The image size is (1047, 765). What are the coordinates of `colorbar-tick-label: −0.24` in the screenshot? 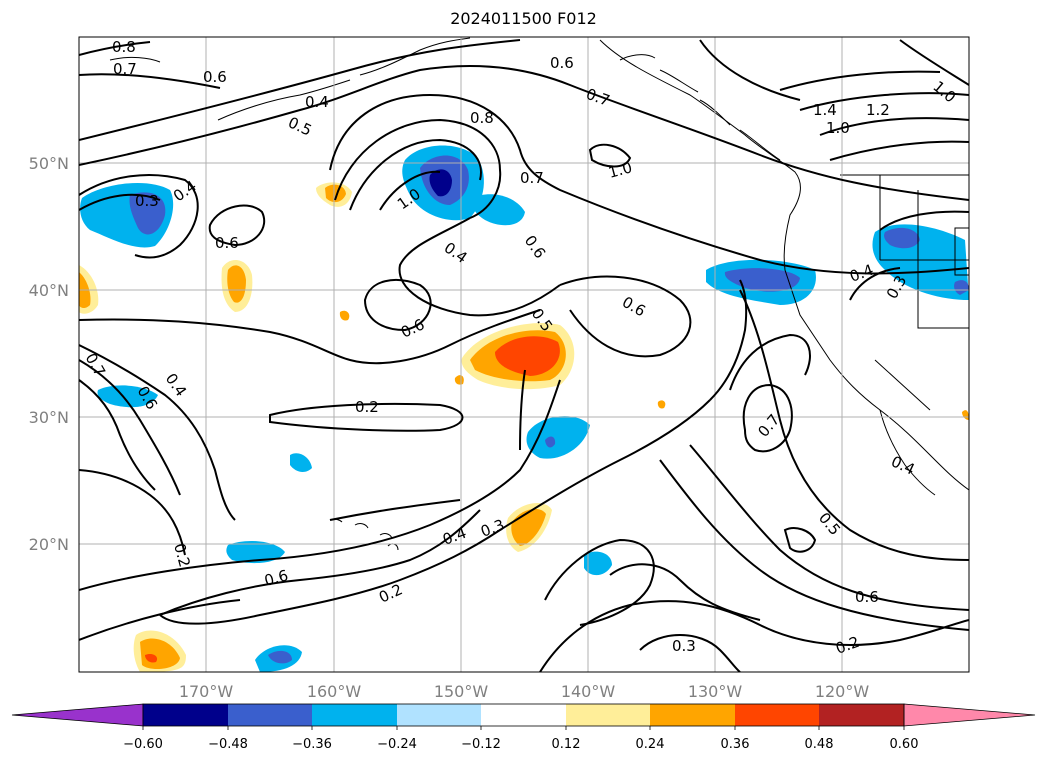 It's located at (397, 744).